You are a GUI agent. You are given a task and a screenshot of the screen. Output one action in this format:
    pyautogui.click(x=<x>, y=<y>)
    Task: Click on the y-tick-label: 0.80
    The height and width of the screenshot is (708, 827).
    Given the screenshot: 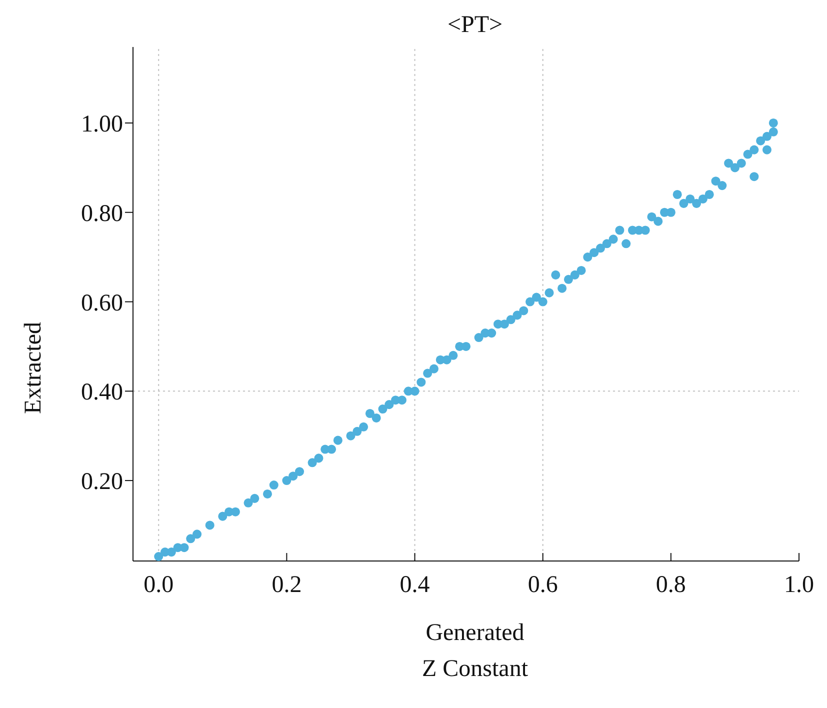 What is the action you would take?
    pyautogui.click(x=102, y=213)
    